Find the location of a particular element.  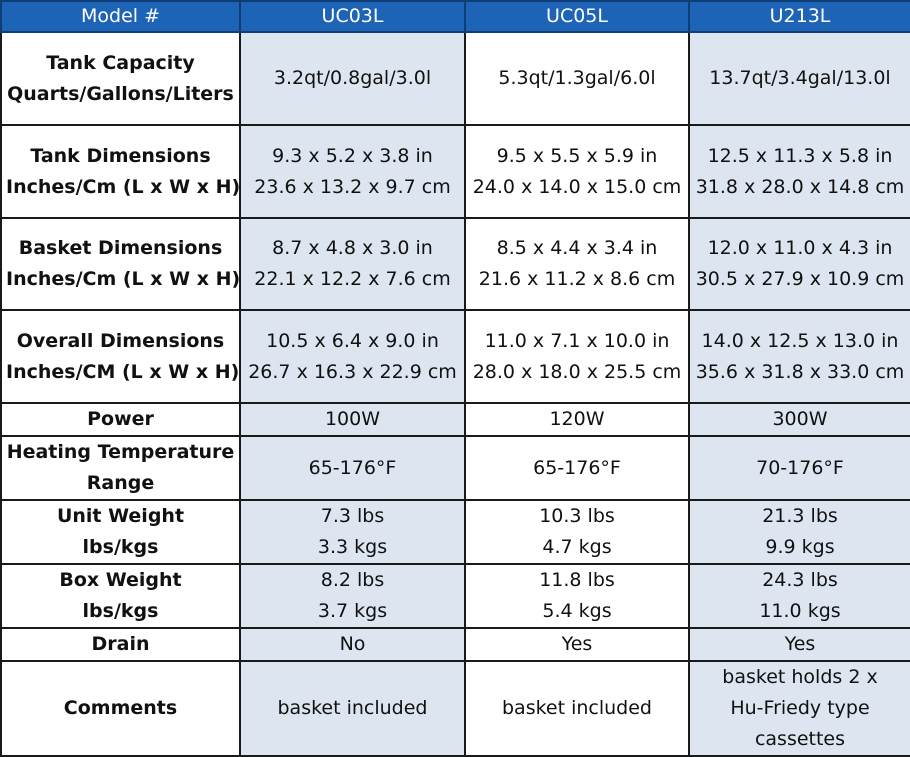

cell-value-line: 10.5 x 6.4 x 9.0 in is located at coordinates (352, 340).